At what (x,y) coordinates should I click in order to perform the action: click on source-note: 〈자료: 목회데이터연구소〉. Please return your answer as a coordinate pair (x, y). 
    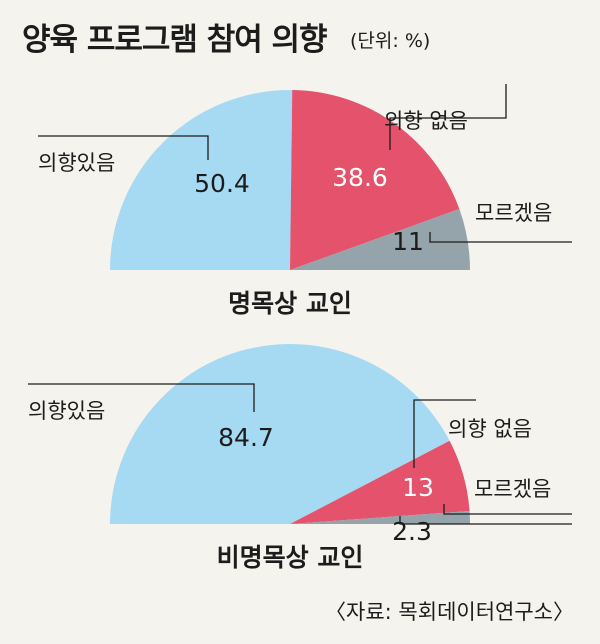
    Looking at the image, I should click on (449, 612).